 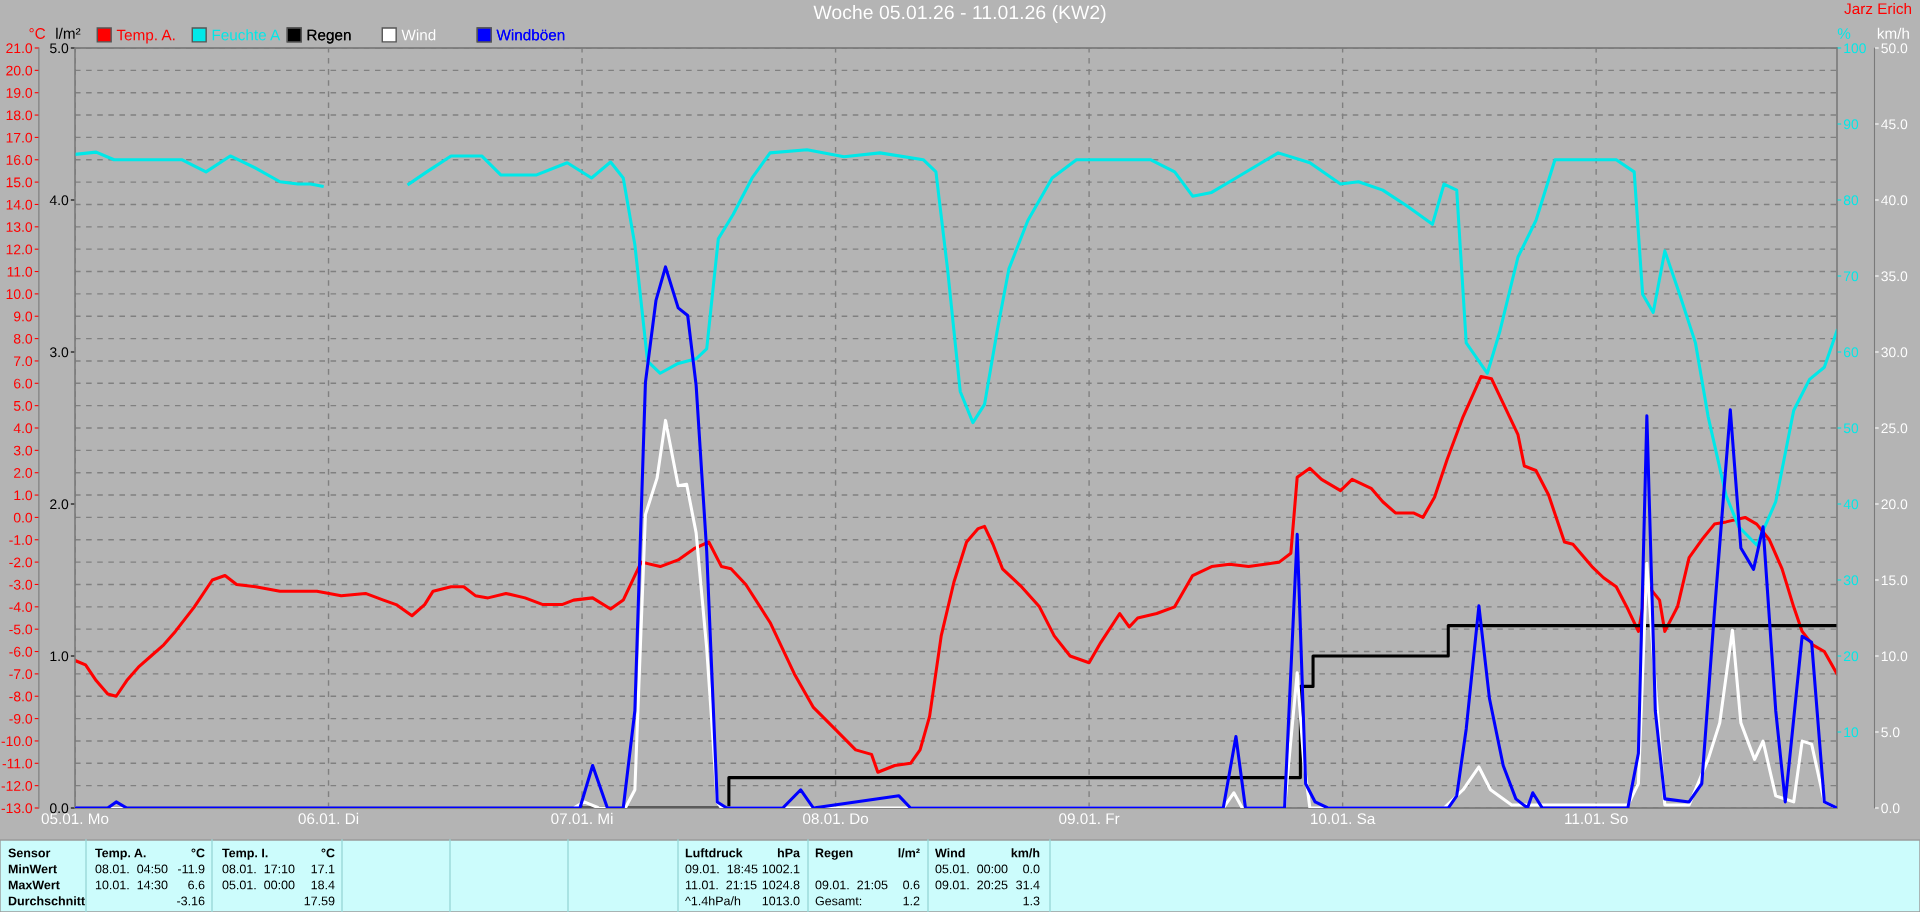 I want to click on text: 09.01. 18:45, so click(x=721, y=869).